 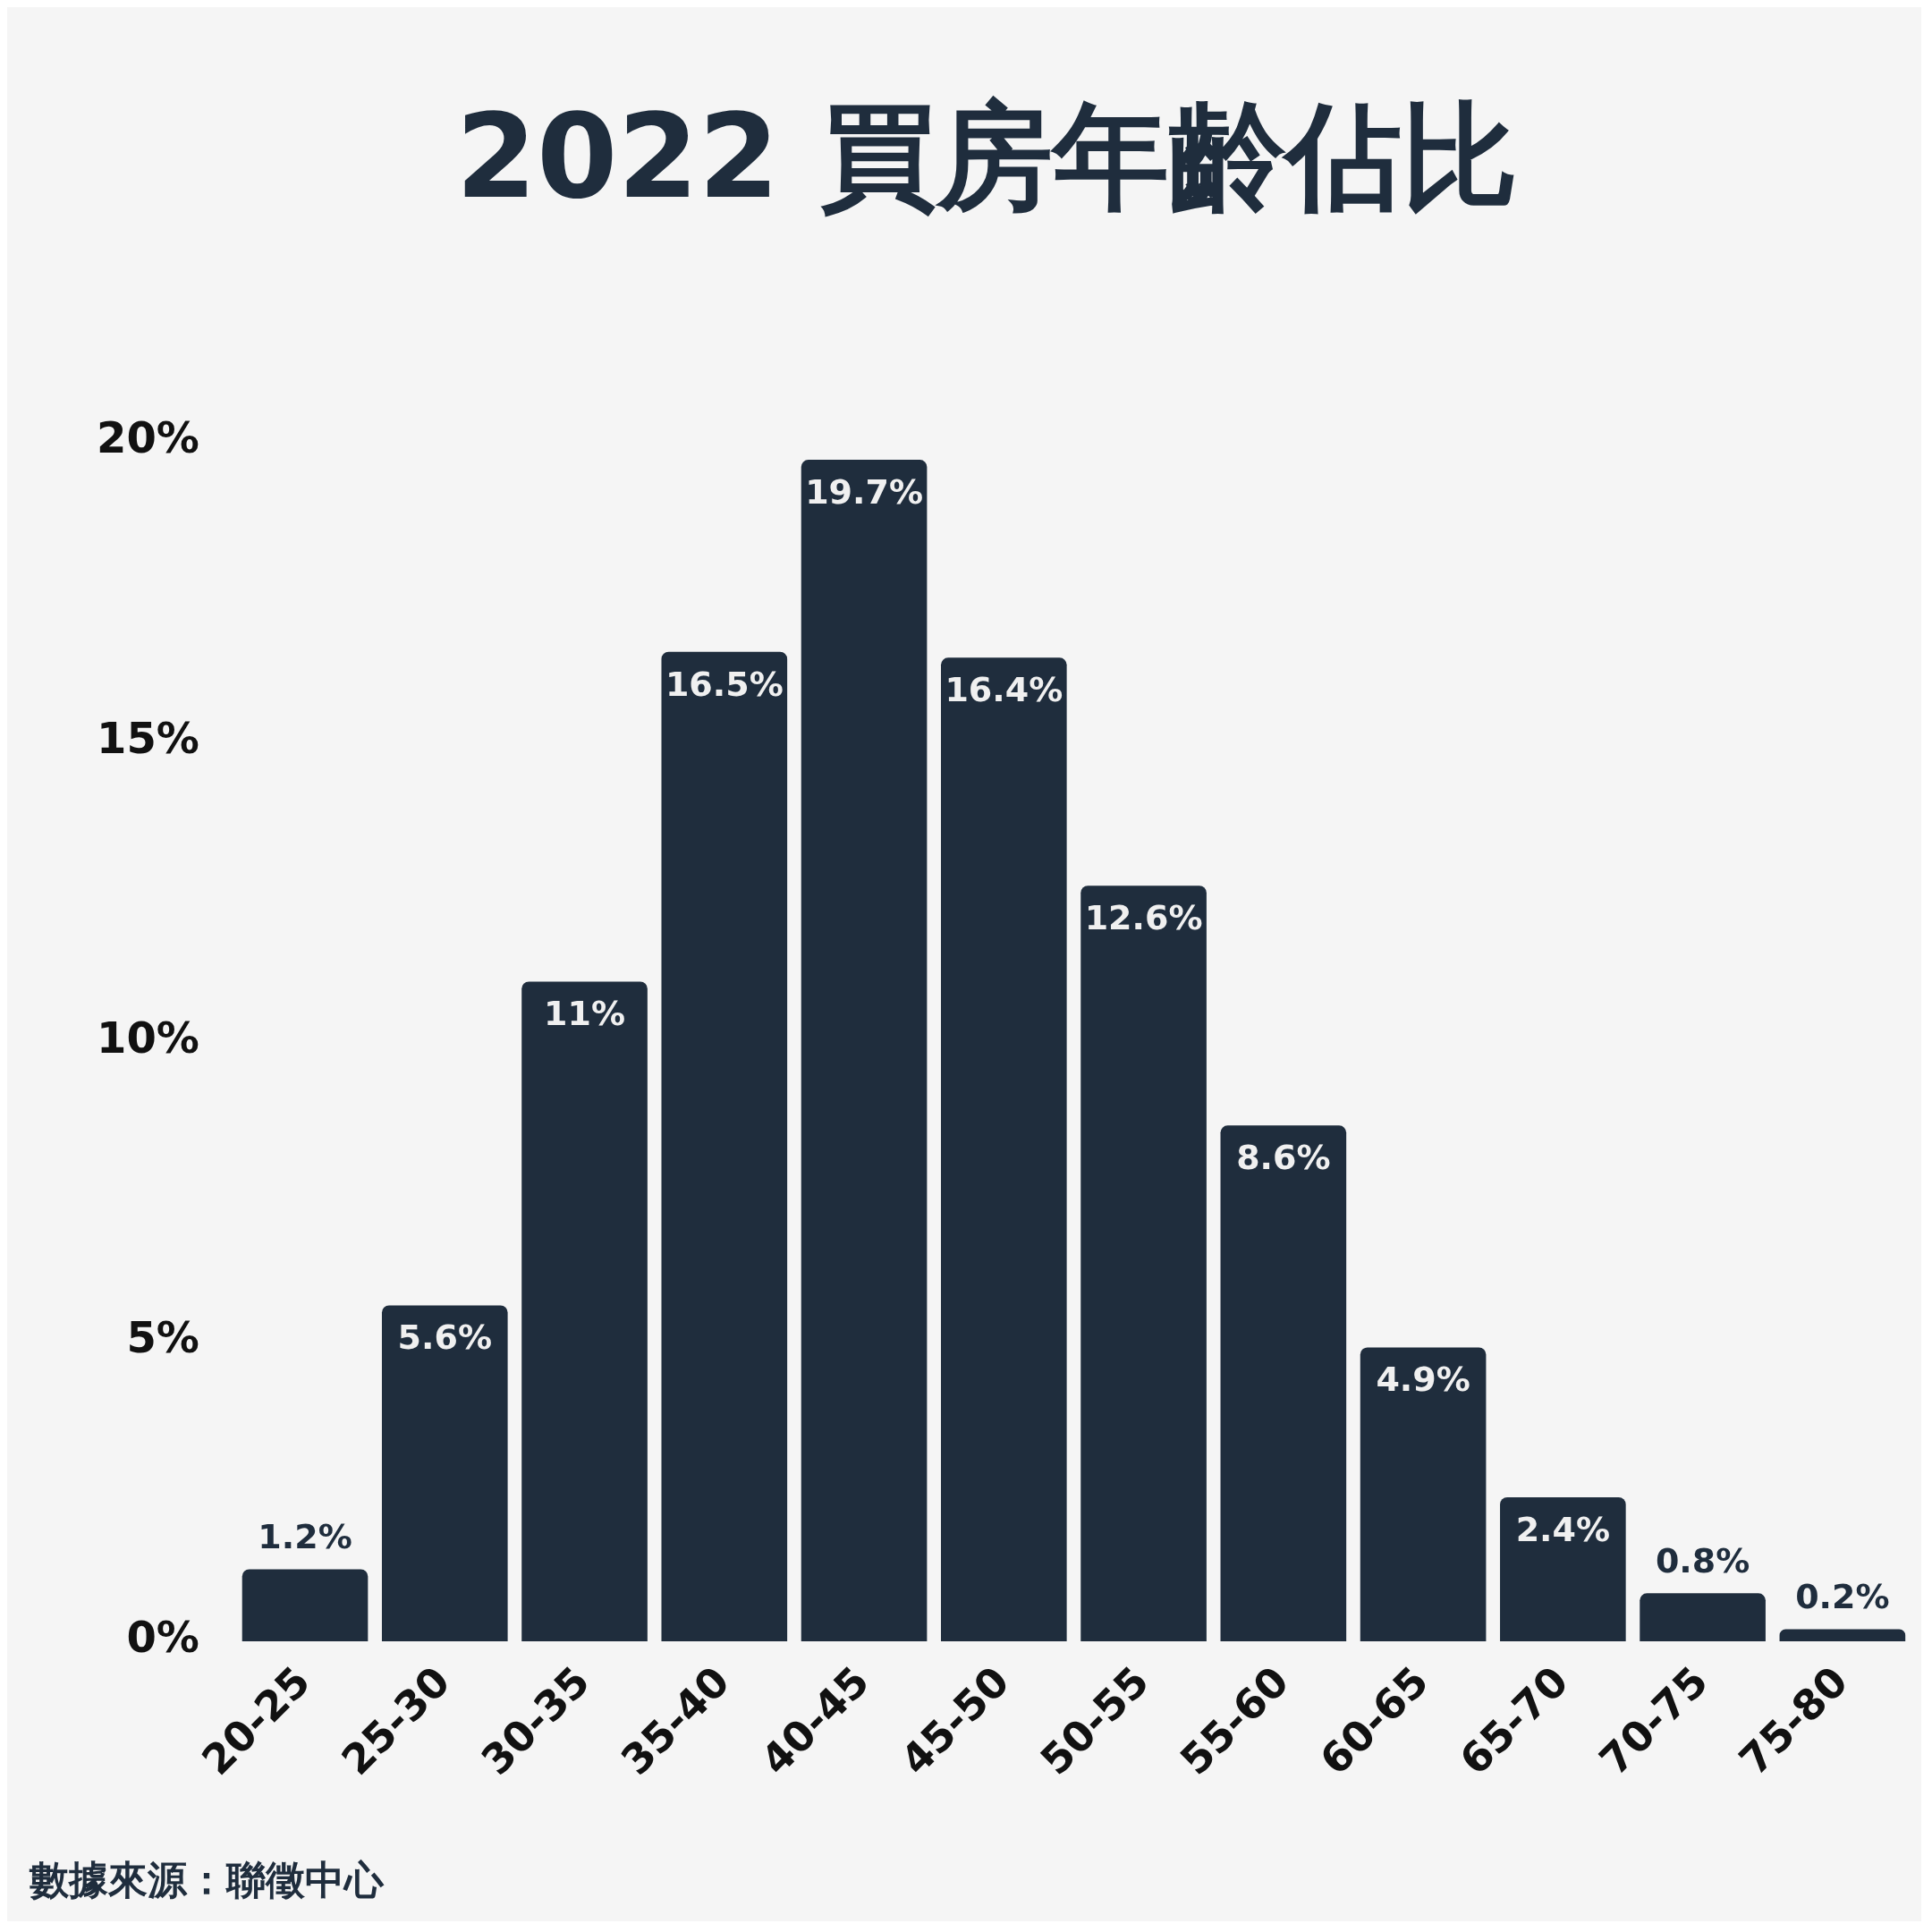 I want to click on data-label: 1.2%, so click(x=305, y=1537).